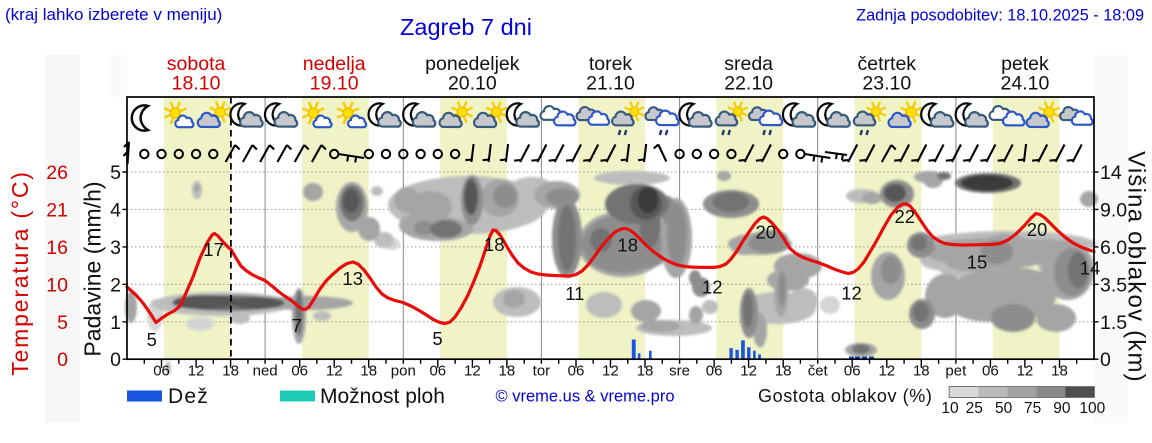  I want to click on svg-text: 6.0, so click(1113, 248).